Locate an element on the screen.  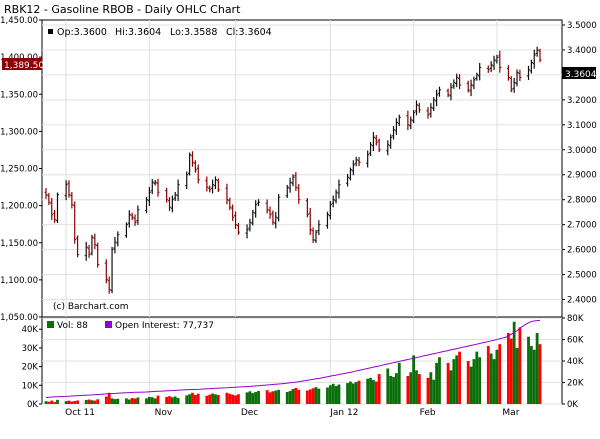
vol-left-tick-label: 0K is located at coordinates (32, 405).